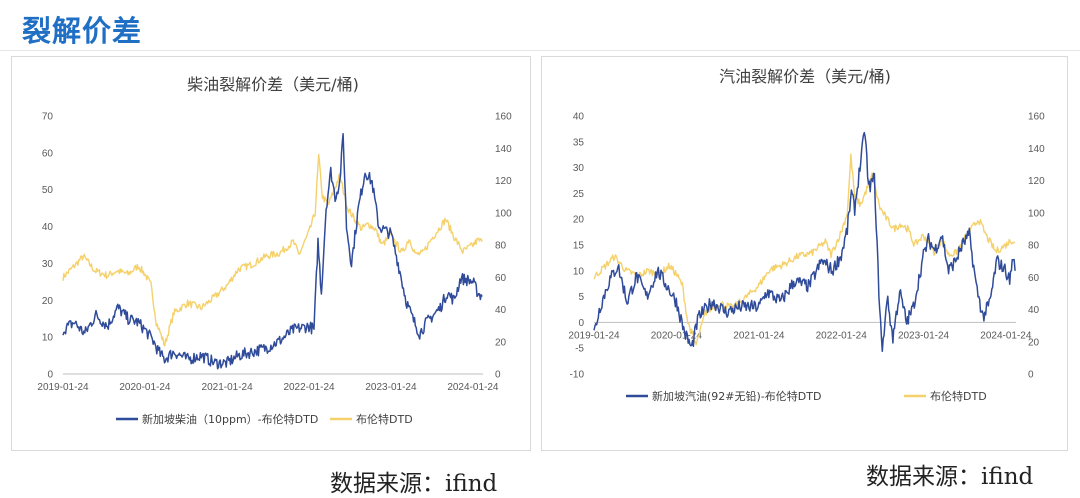 The height and width of the screenshot is (498, 1080). I want to click on y-left-tick-label: 70, so click(48, 117).